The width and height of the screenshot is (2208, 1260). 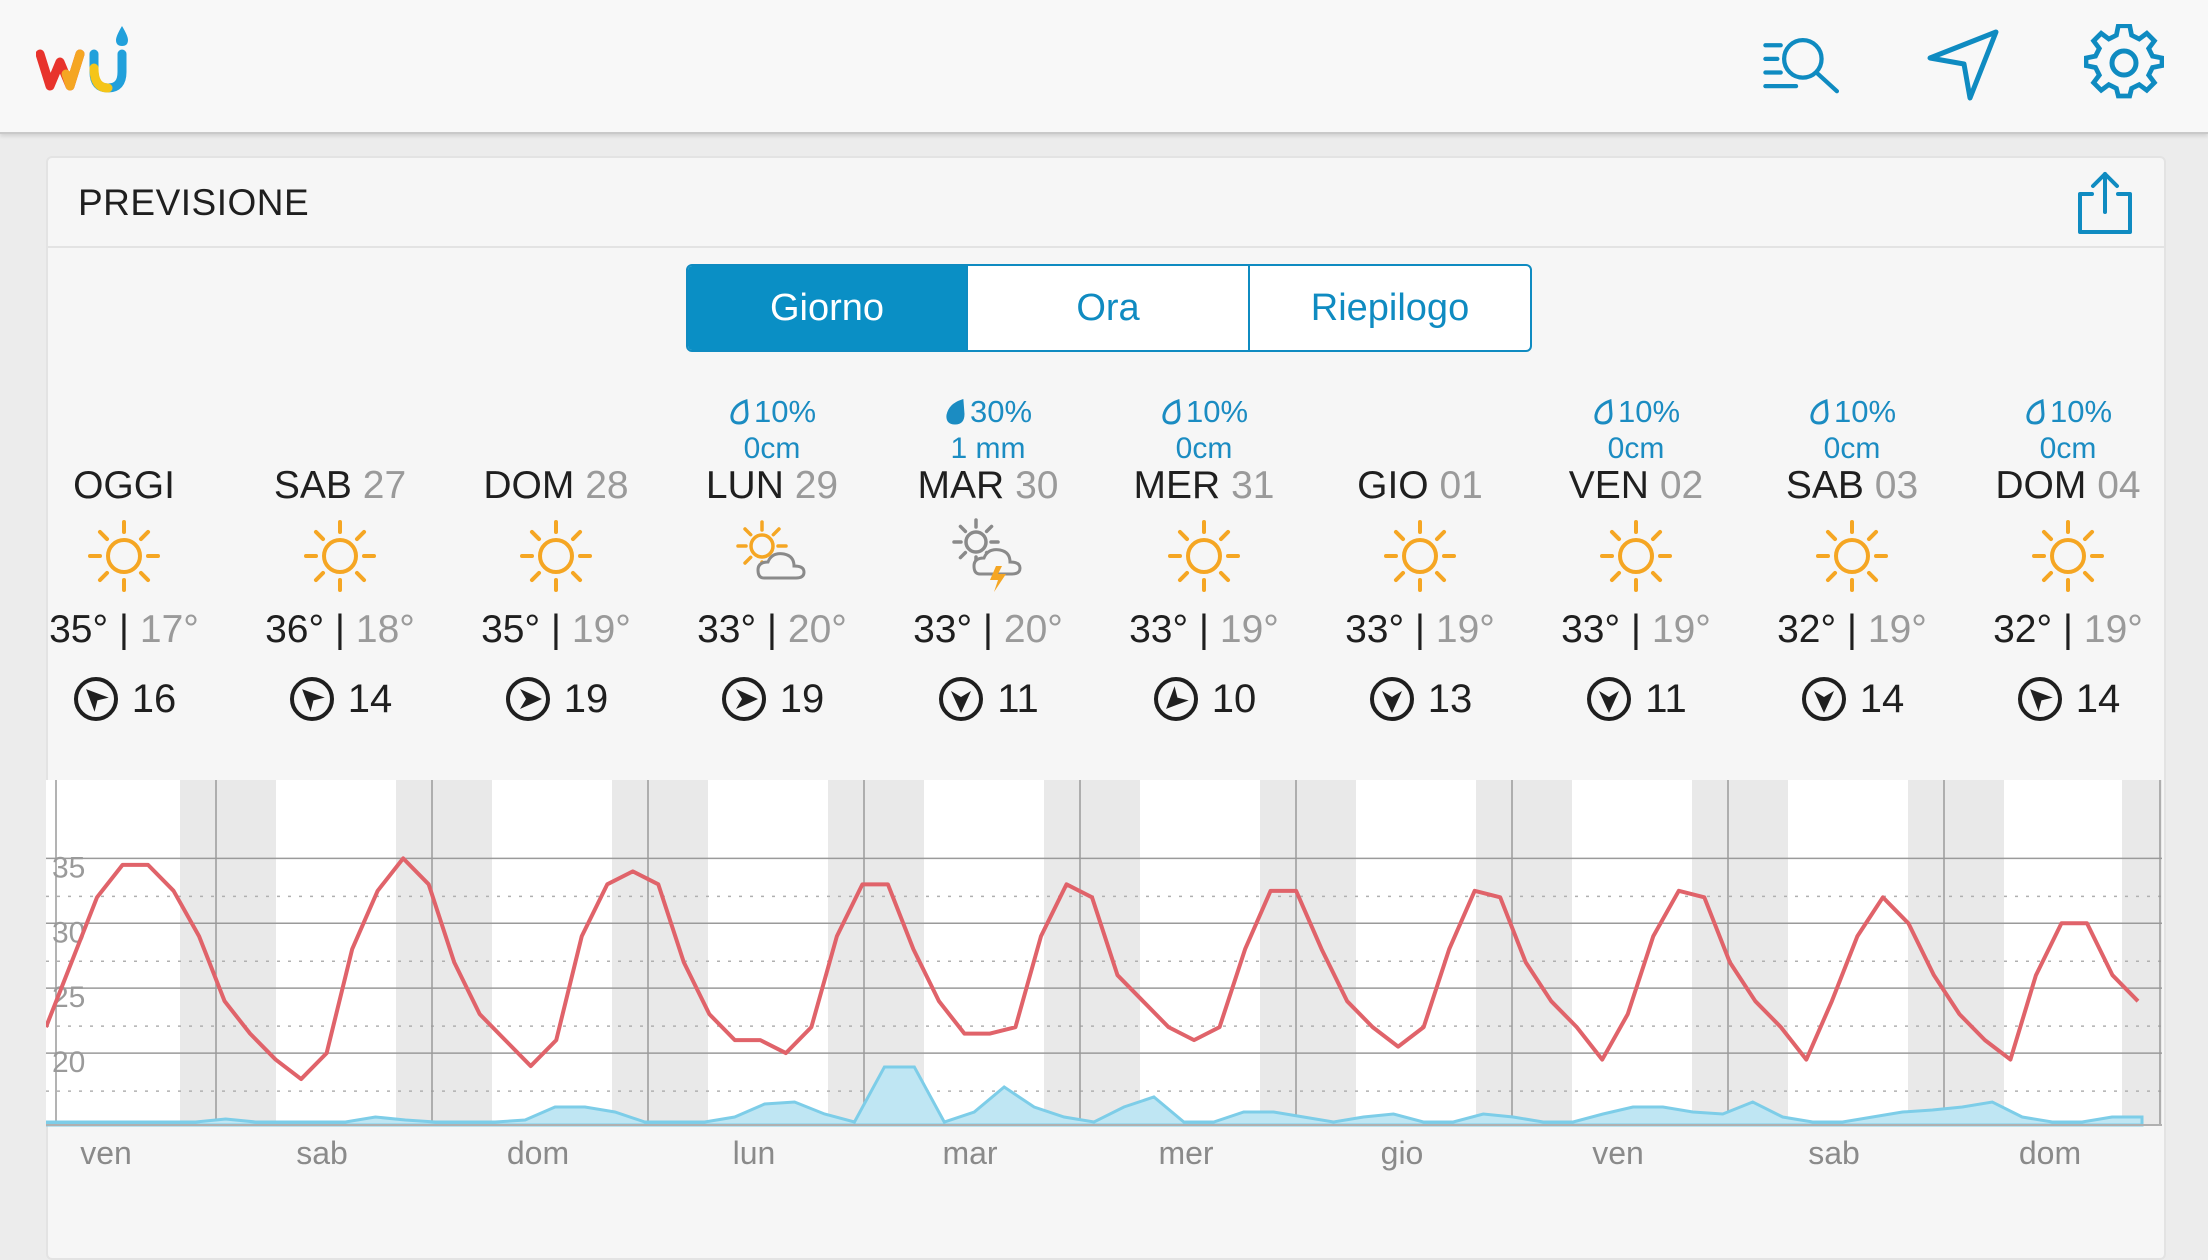 I want to click on location-arrow-icon, so click(x=1964, y=64).